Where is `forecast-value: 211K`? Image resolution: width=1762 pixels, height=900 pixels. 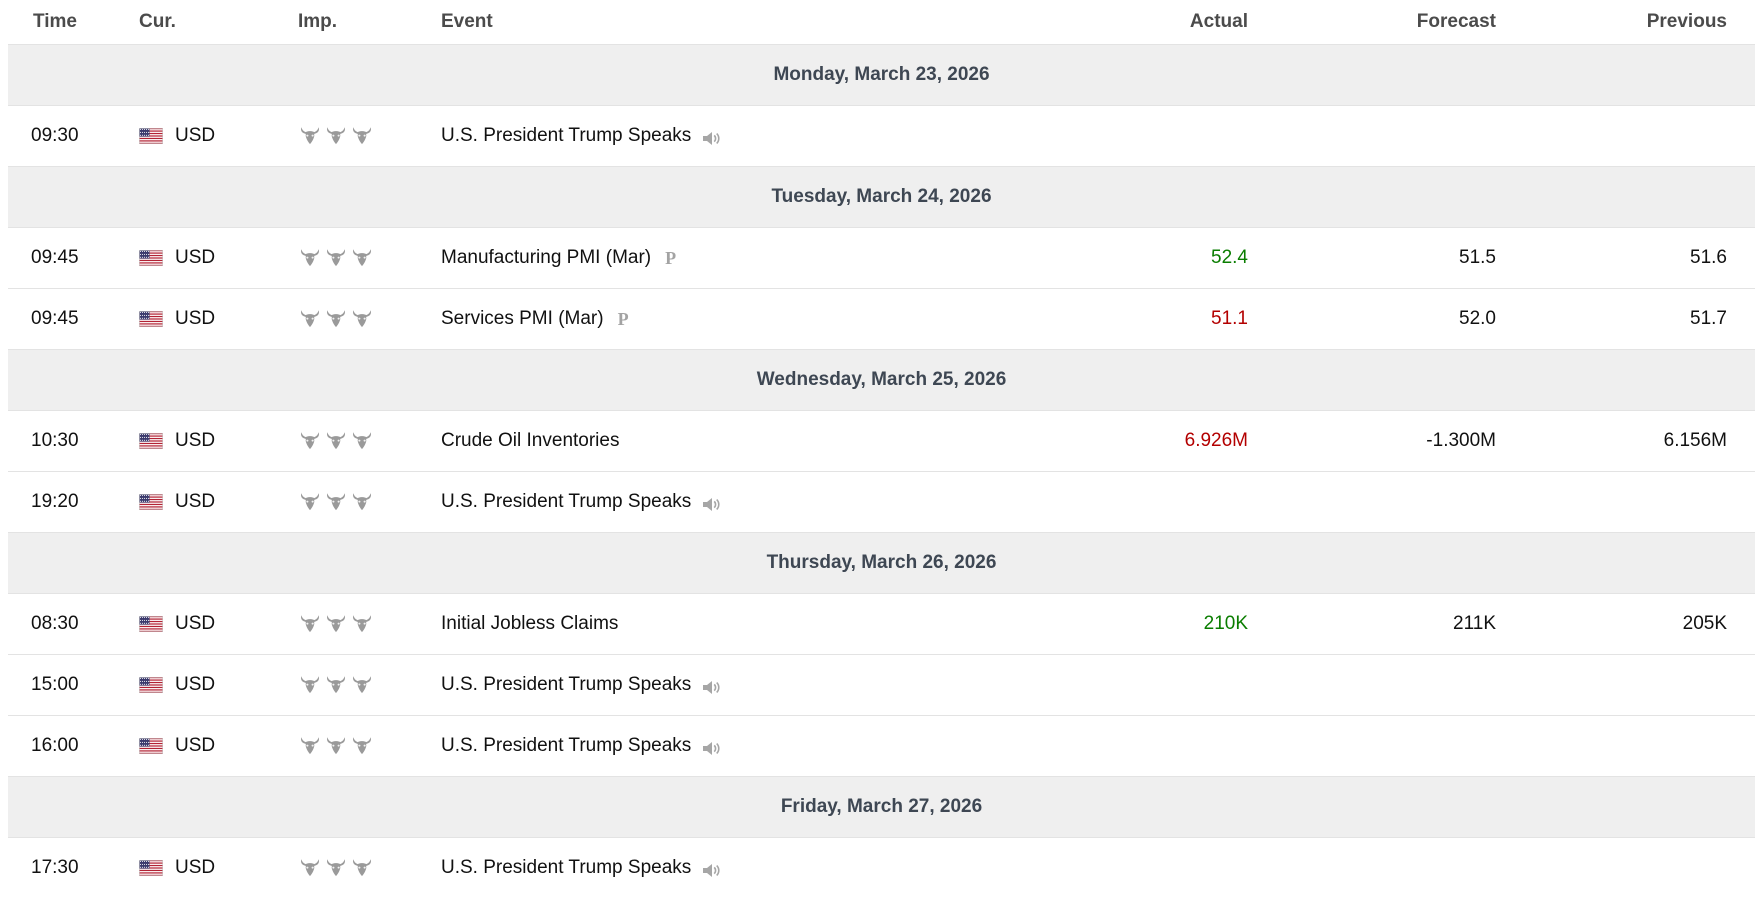
forecast-value: 211K is located at coordinates (1474, 623).